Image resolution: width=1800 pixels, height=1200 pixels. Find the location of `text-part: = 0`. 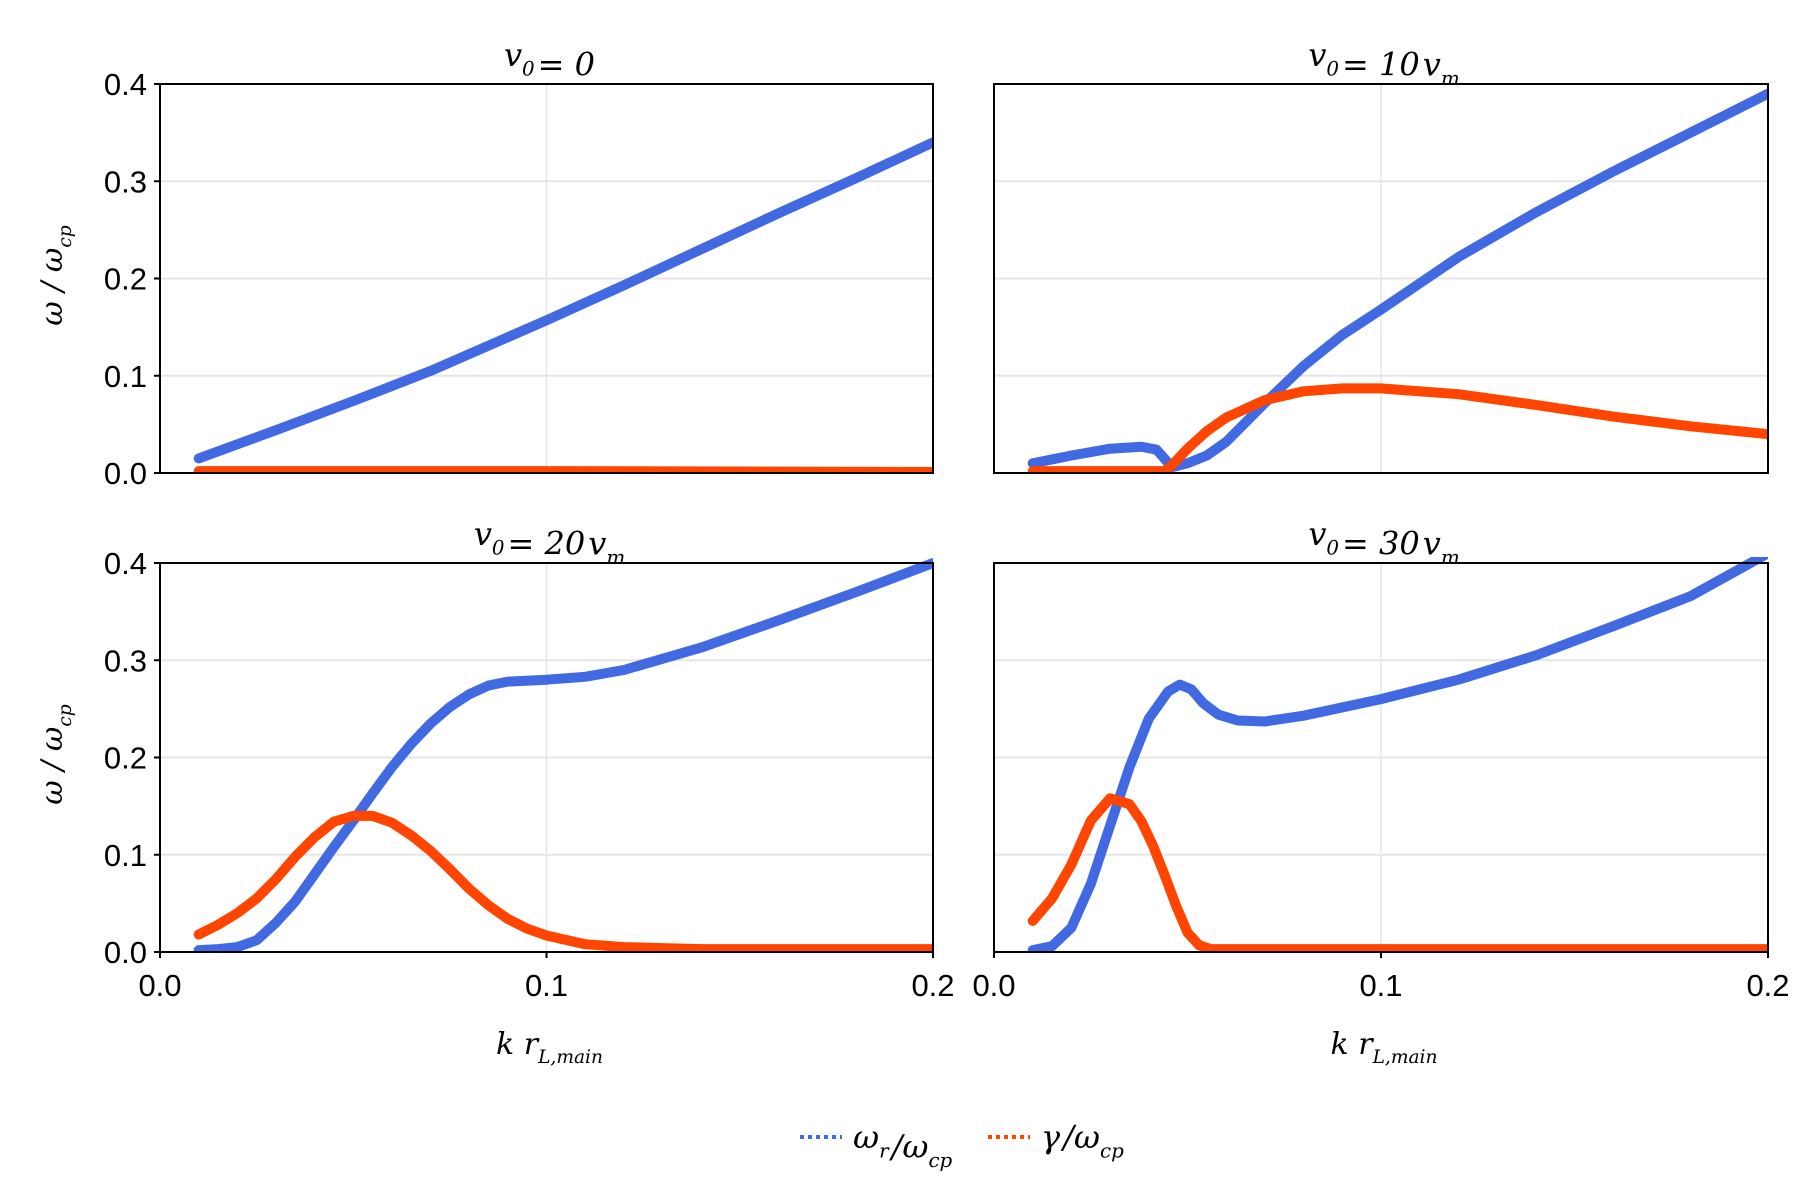

text-part: = 0 is located at coordinates (566, 65).